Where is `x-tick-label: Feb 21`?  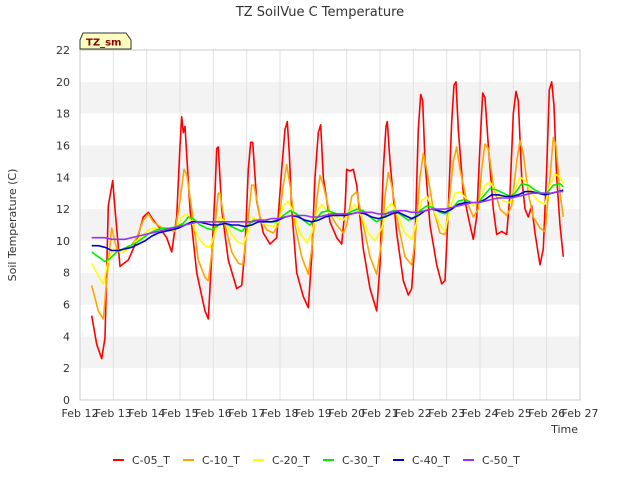 x-tick-label: Feb 21 is located at coordinates (380, 413).